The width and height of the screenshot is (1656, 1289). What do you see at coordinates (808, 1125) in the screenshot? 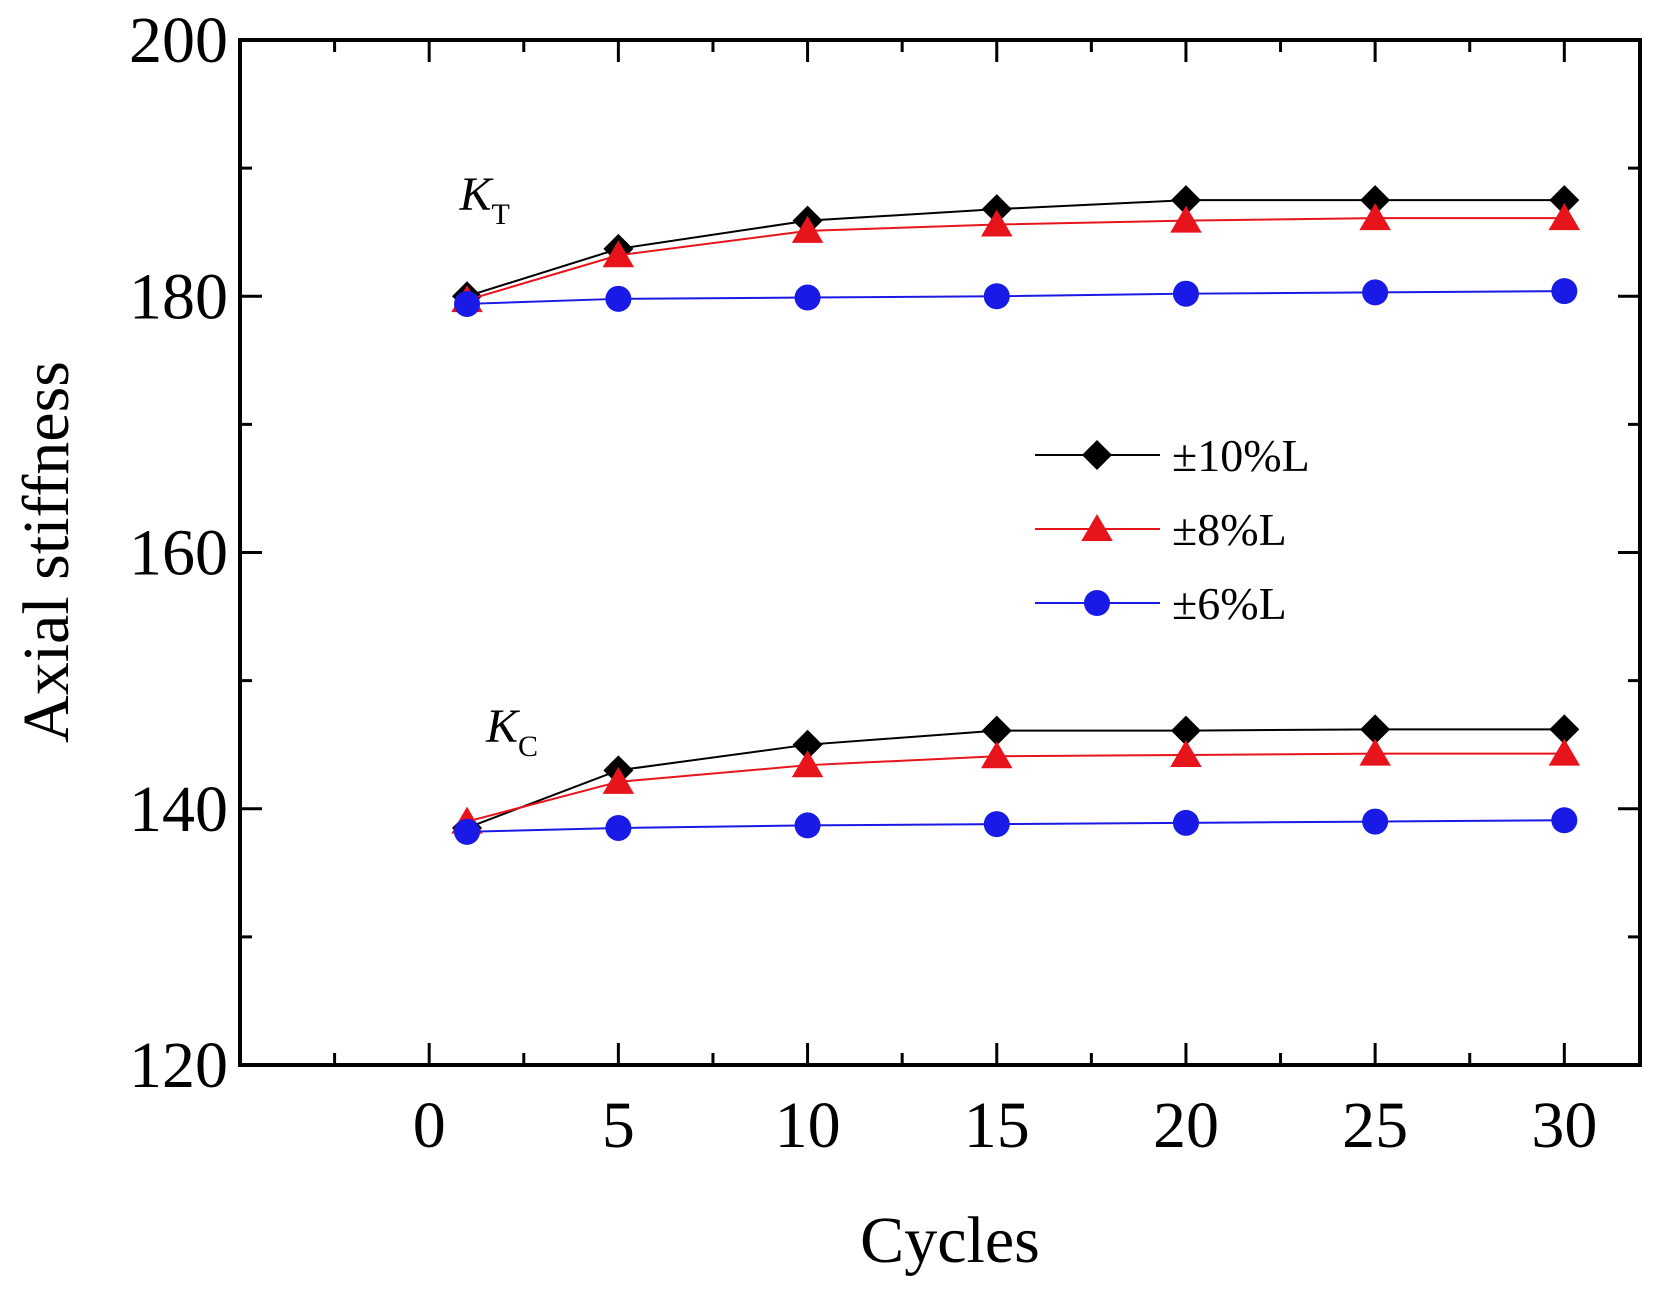
I see `x-tick-label: 10` at bounding box center [808, 1125].